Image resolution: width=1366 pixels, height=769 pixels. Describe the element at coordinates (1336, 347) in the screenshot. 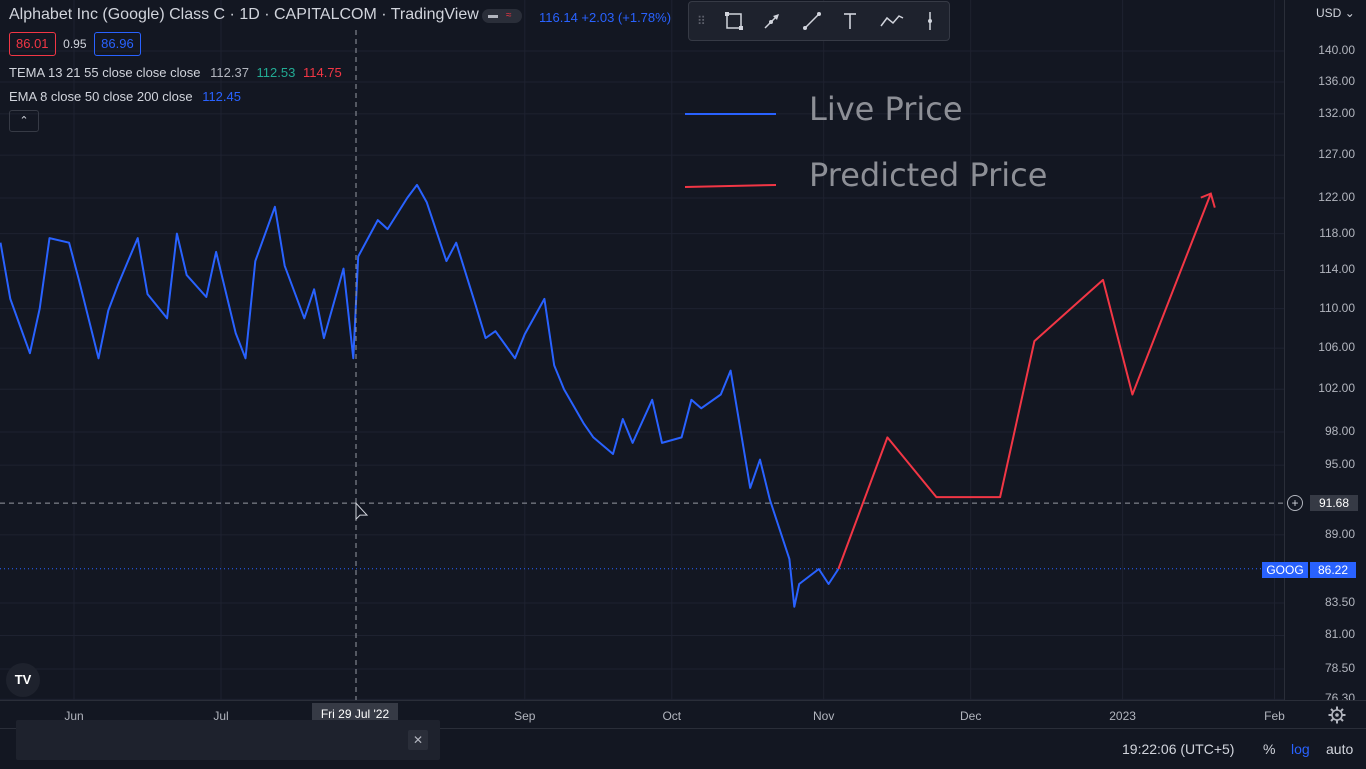

I see `price-tick-label: 106.00` at that location.